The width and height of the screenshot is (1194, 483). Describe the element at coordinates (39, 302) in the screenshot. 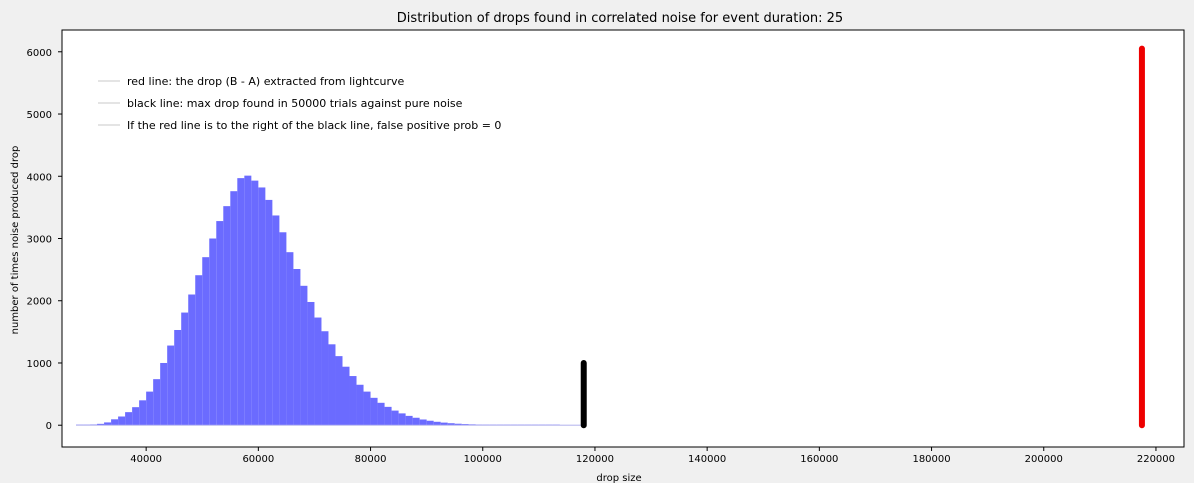

I see `y-tick-label: 2000` at that location.